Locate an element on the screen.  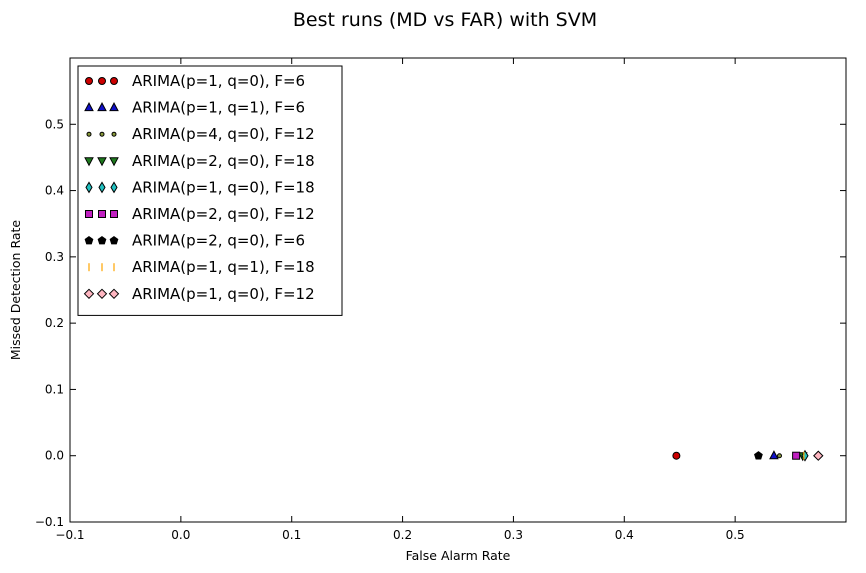
legend-box is located at coordinates (210, 190).